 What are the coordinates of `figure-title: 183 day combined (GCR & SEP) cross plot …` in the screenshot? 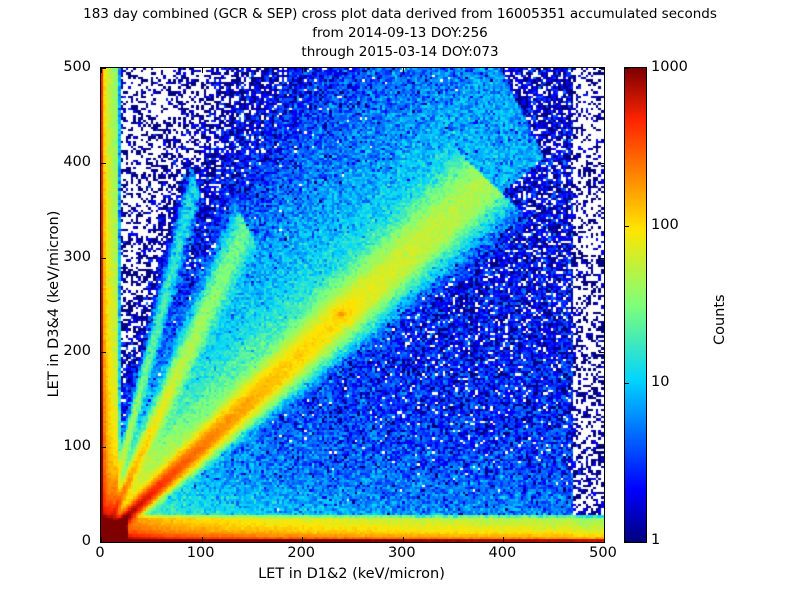 It's located at (400, 33).